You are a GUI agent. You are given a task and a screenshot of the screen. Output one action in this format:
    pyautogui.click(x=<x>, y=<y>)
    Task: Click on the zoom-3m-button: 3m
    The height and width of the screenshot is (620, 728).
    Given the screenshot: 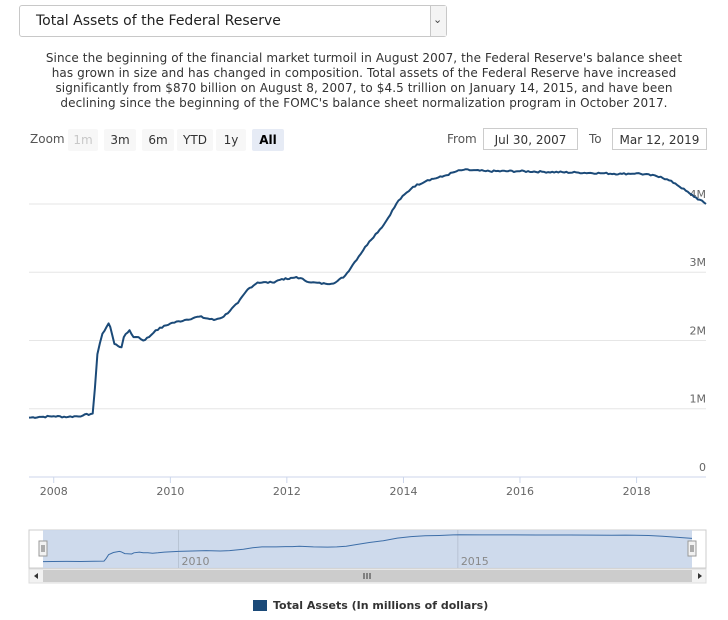 What is the action you would take?
    pyautogui.click(x=120, y=140)
    